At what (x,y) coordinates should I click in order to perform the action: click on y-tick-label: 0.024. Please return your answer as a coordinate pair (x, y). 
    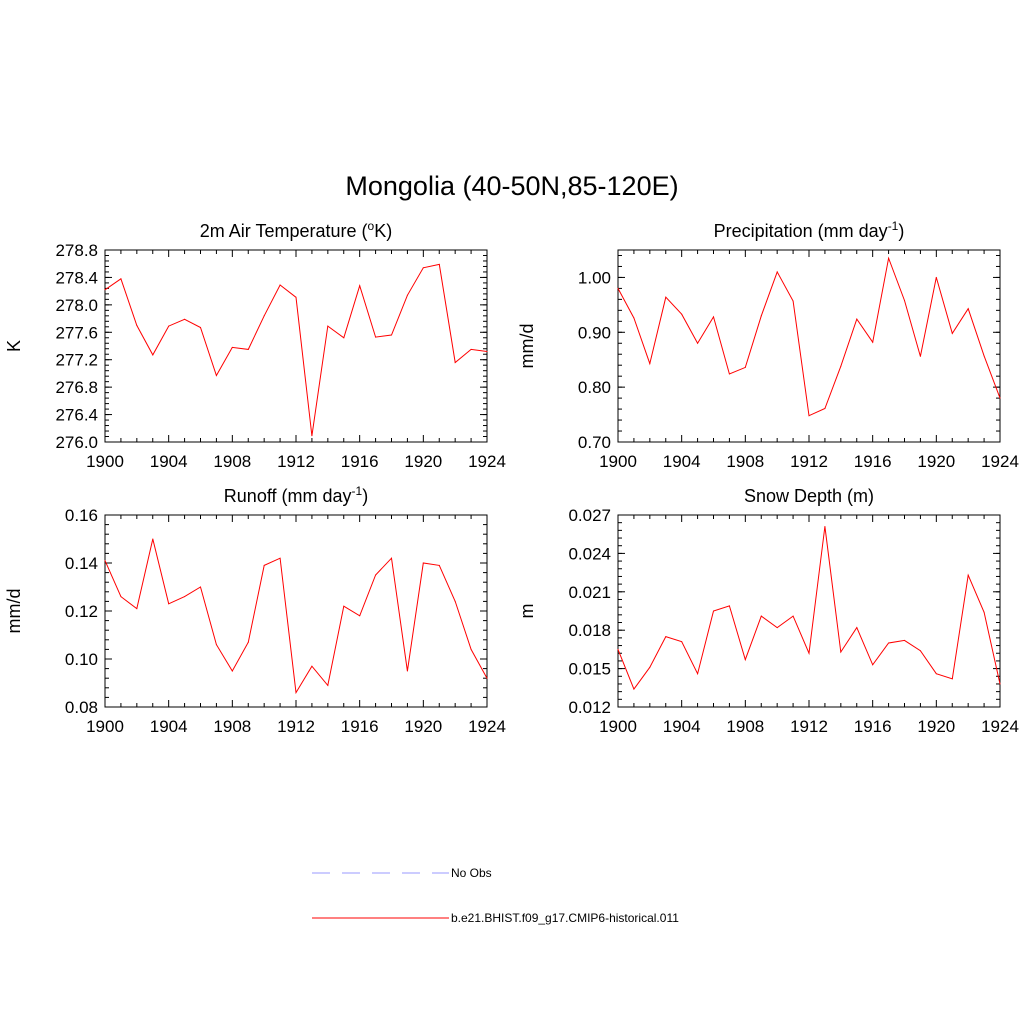
    Looking at the image, I should click on (589, 553).